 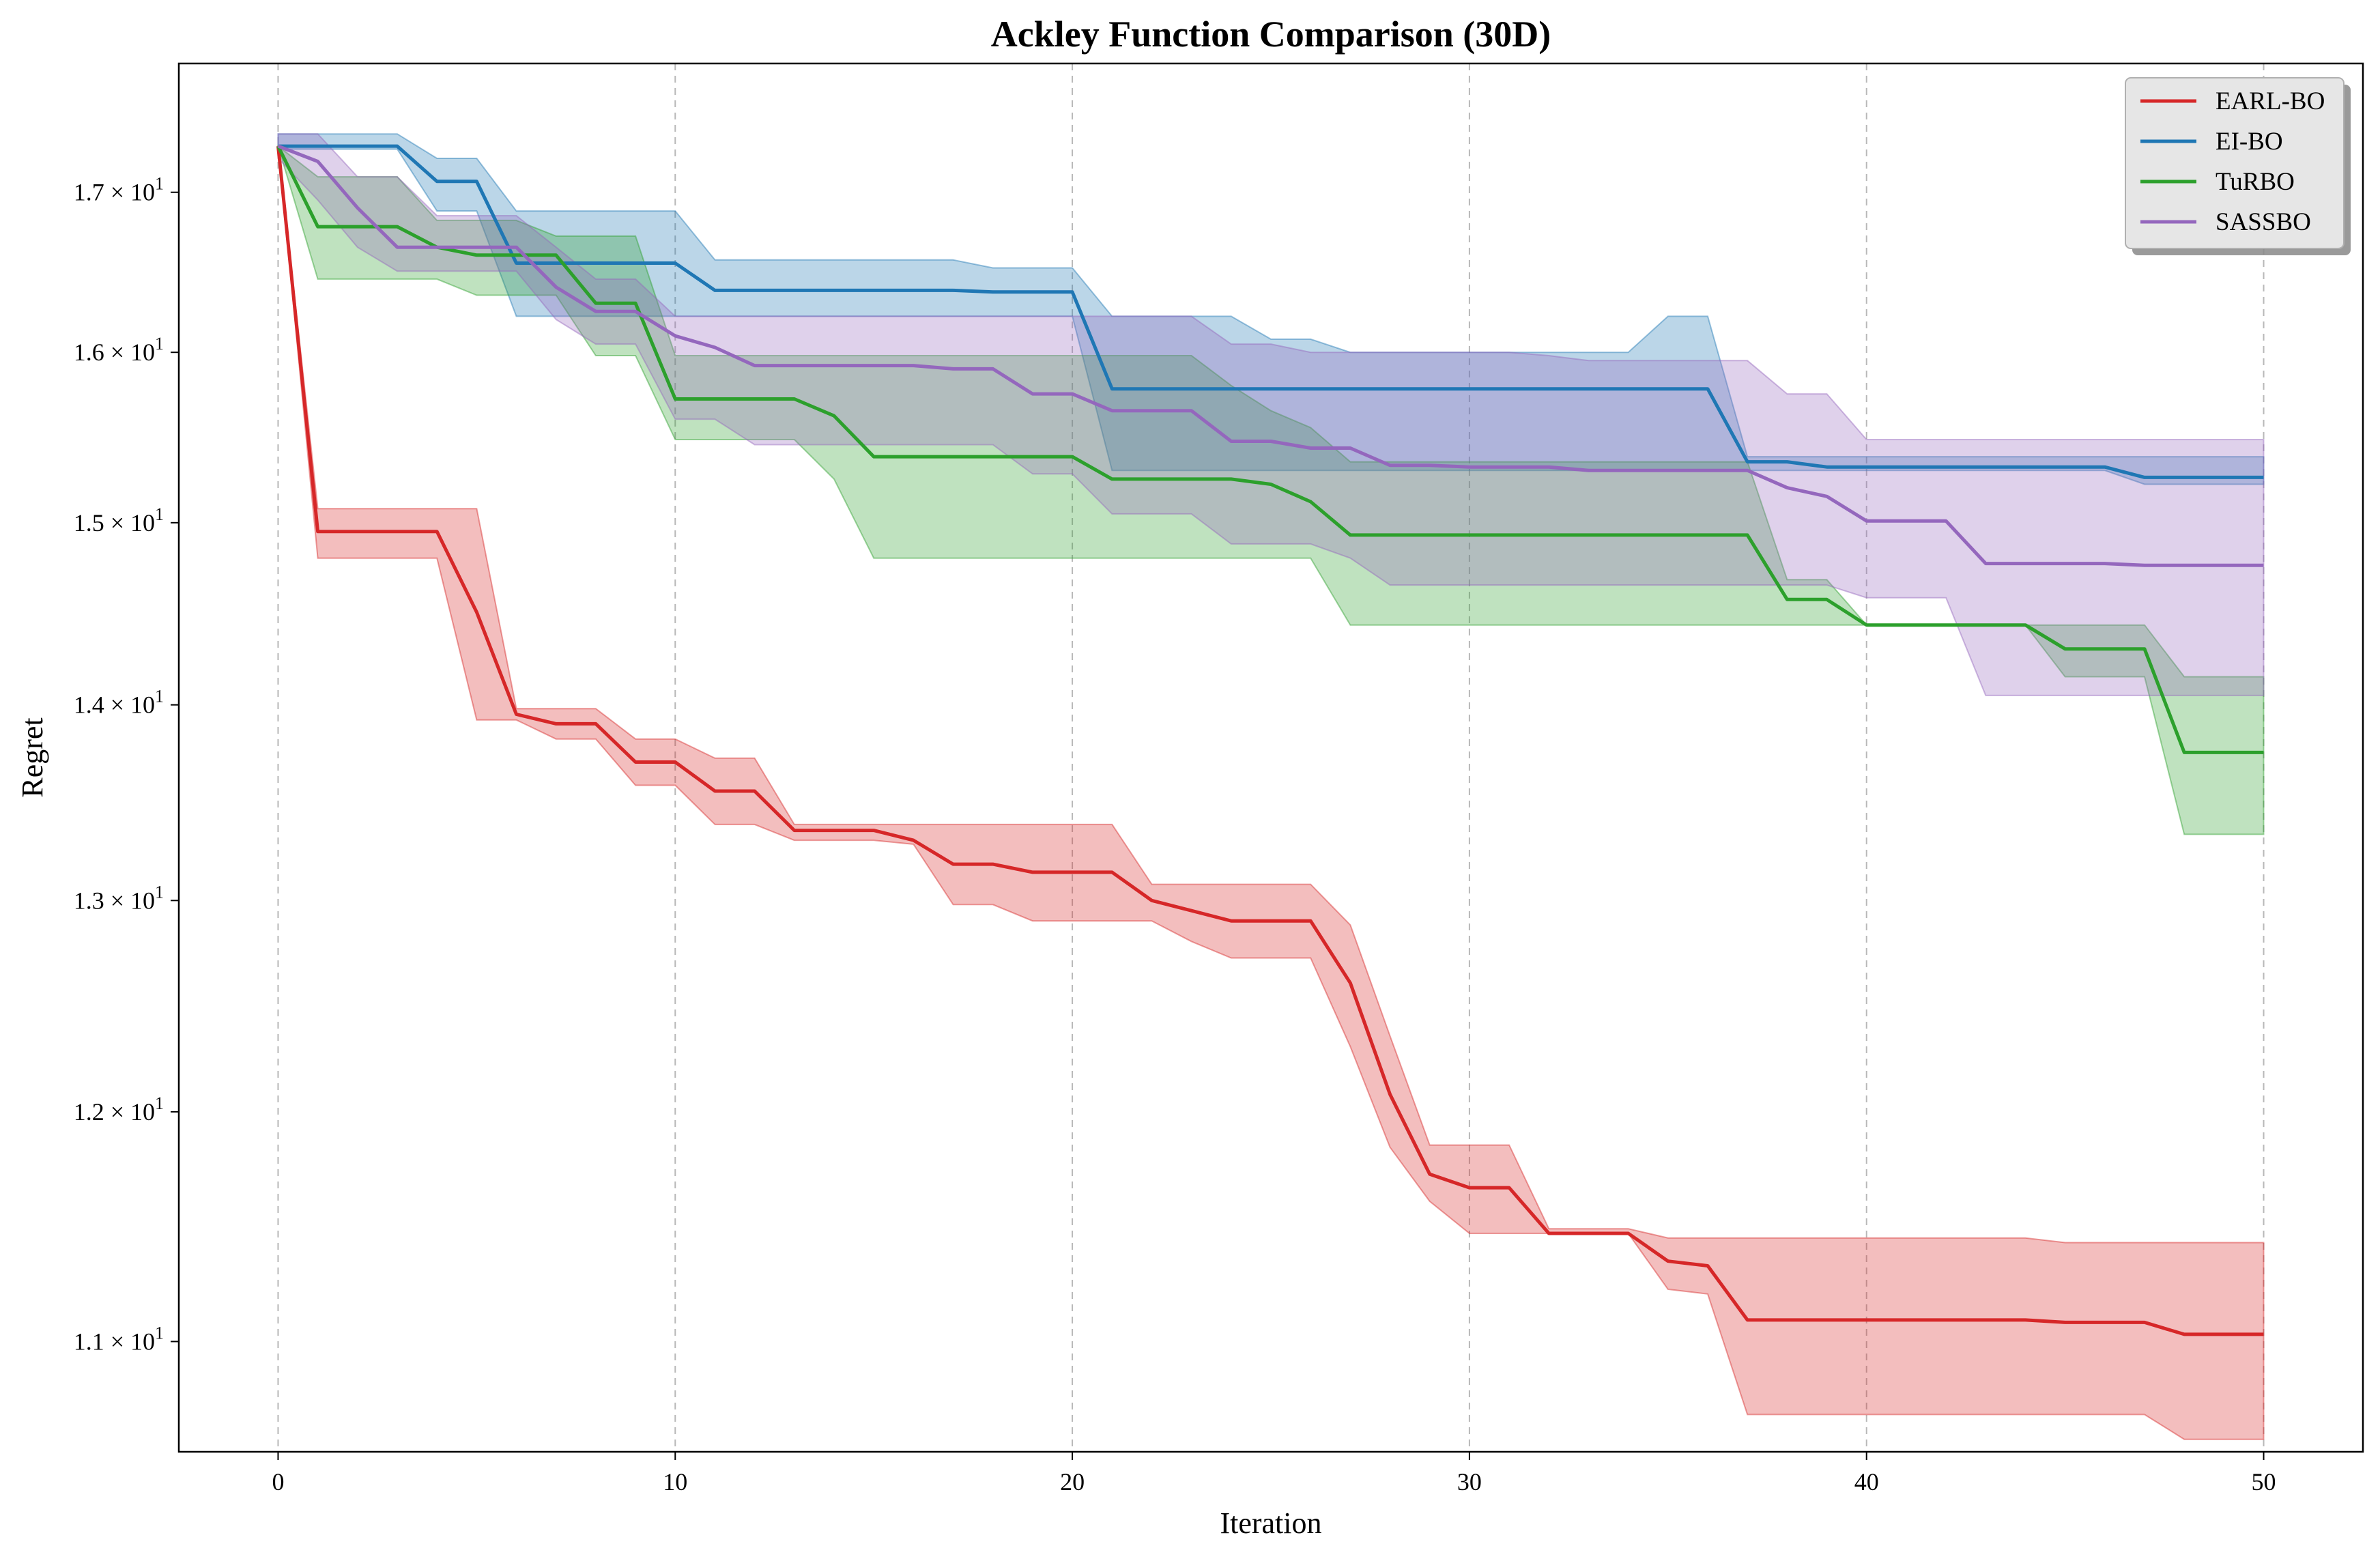 What do you see at coordinates (2255, 182) in the screenshot?
I see `legend-label-turbo: TuRBO` at bounding box center [2255, 182].